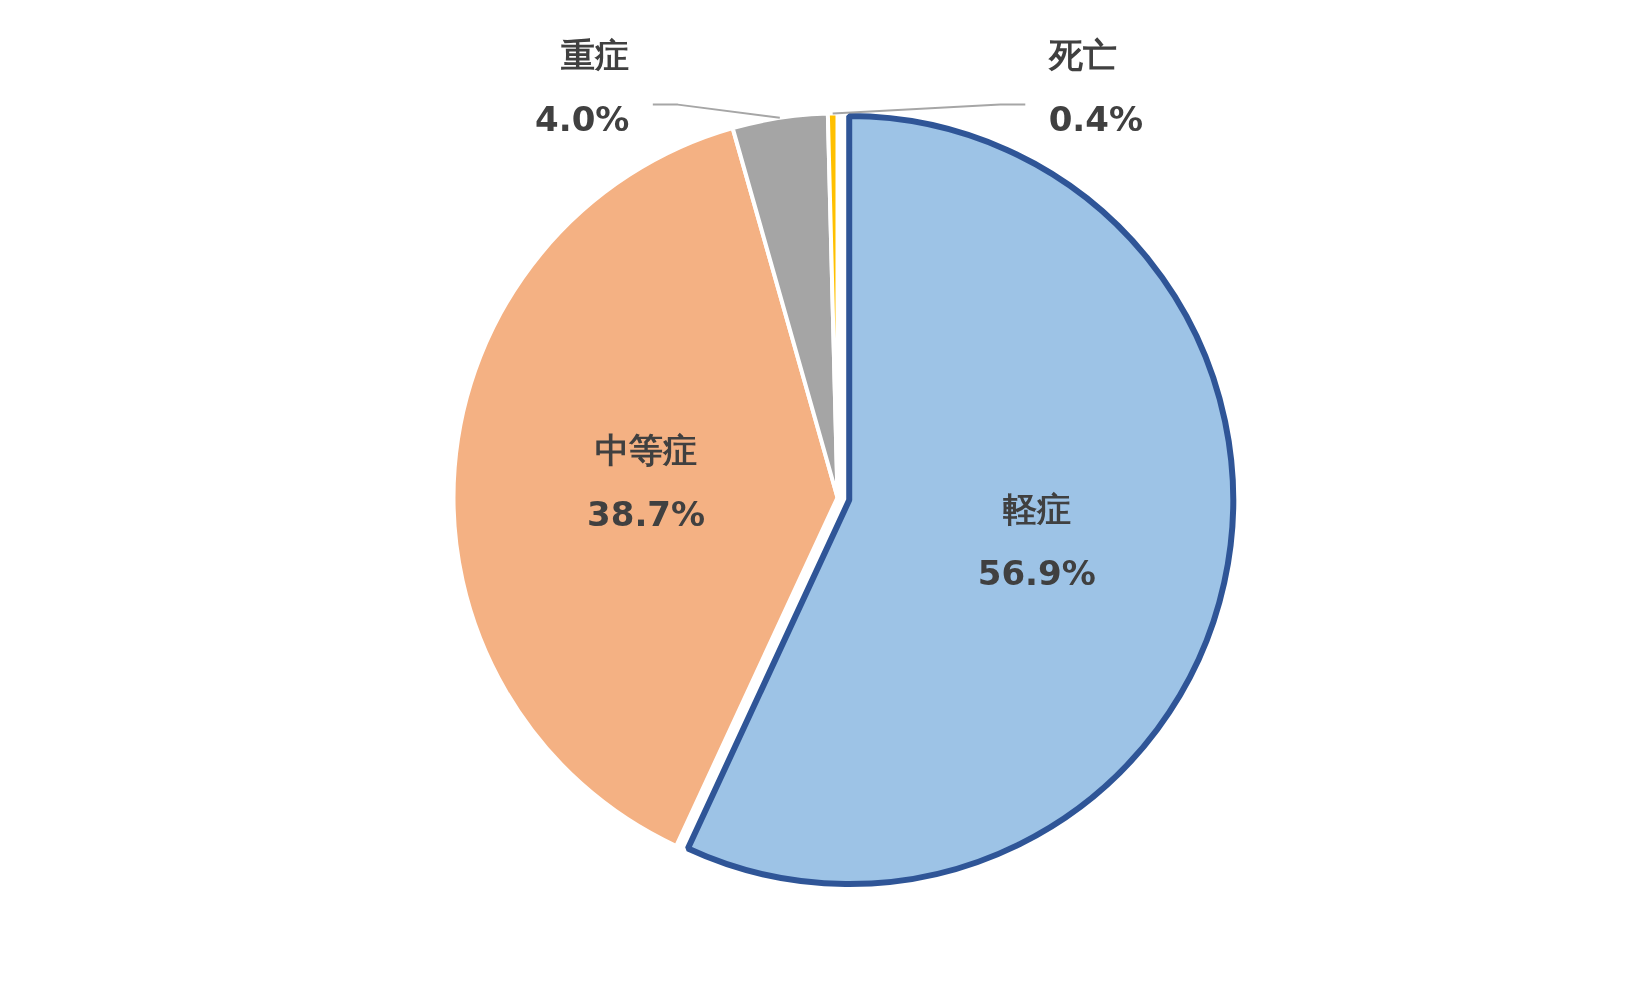  Describe the element at coordinates (1036, 509) in the screenshot. I see `slice-label: 軽症` at that location.